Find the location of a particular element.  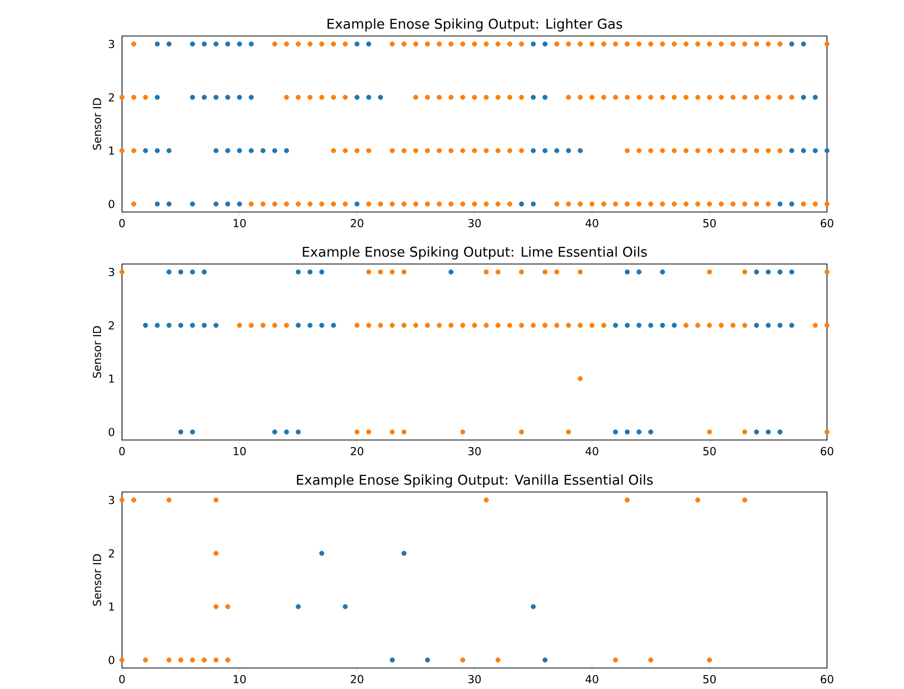

x-tick-label: 30 is located at coordinates (474, 679).